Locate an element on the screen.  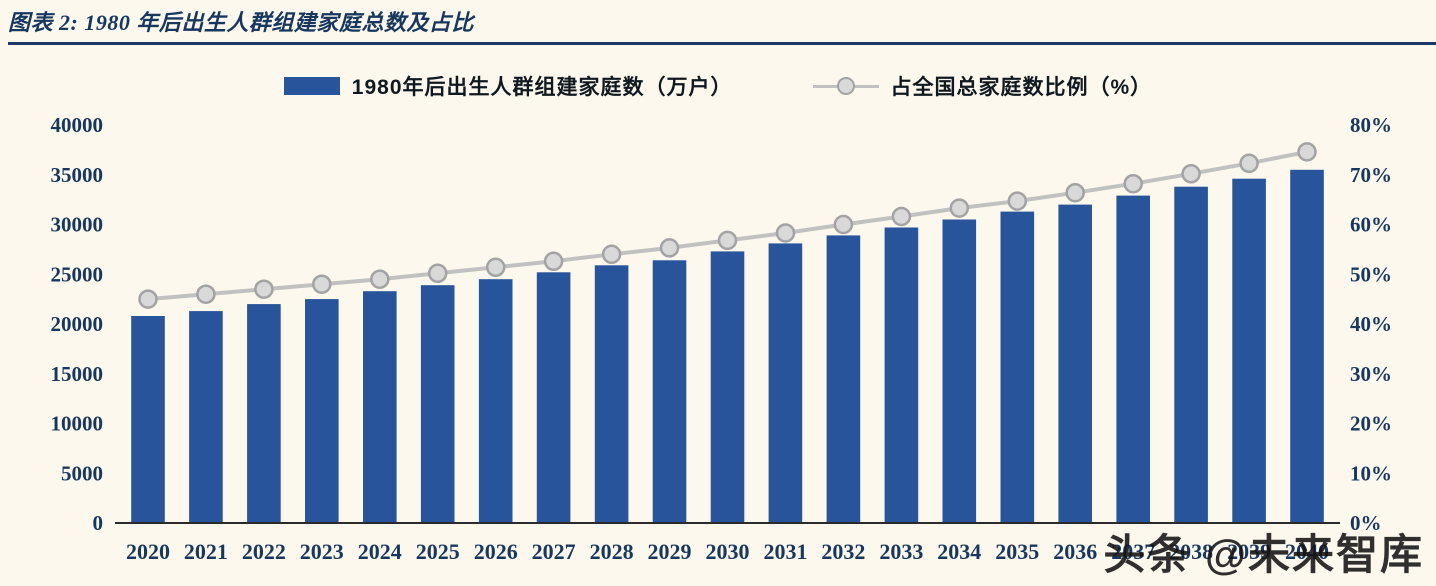
bar-2031 is located at coordinates (785, 383).